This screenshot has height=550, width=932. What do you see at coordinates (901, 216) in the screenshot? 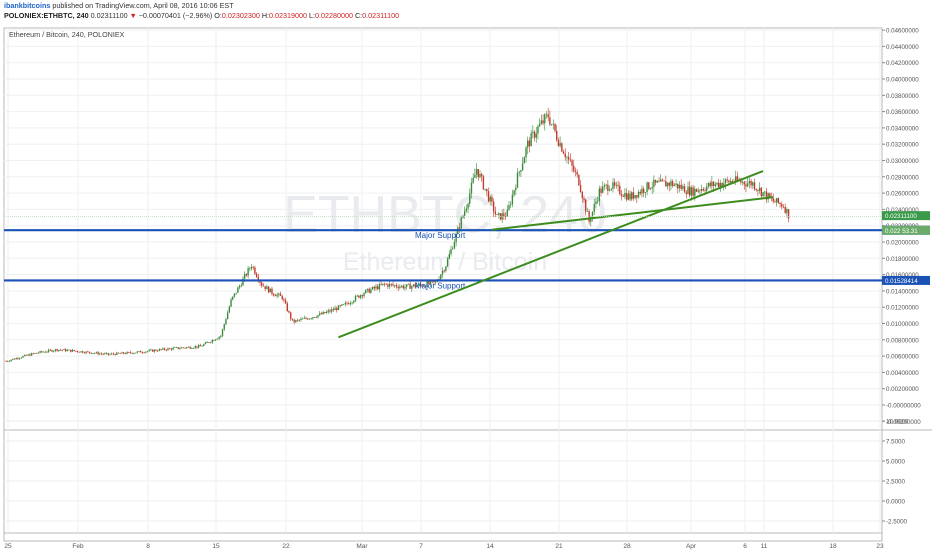
I see `current-price-tag-label: 0.02311100` at bounding box center [901, 216].